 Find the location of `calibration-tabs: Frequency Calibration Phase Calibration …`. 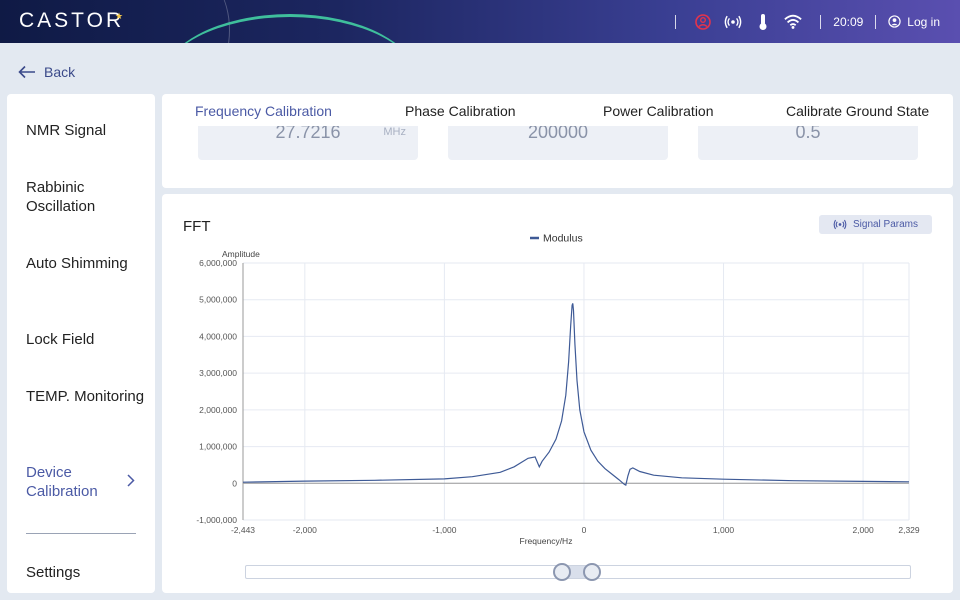

calibration-tabs: Frequency Calibration Phase Calibration … is located at coordinates (557, 110).